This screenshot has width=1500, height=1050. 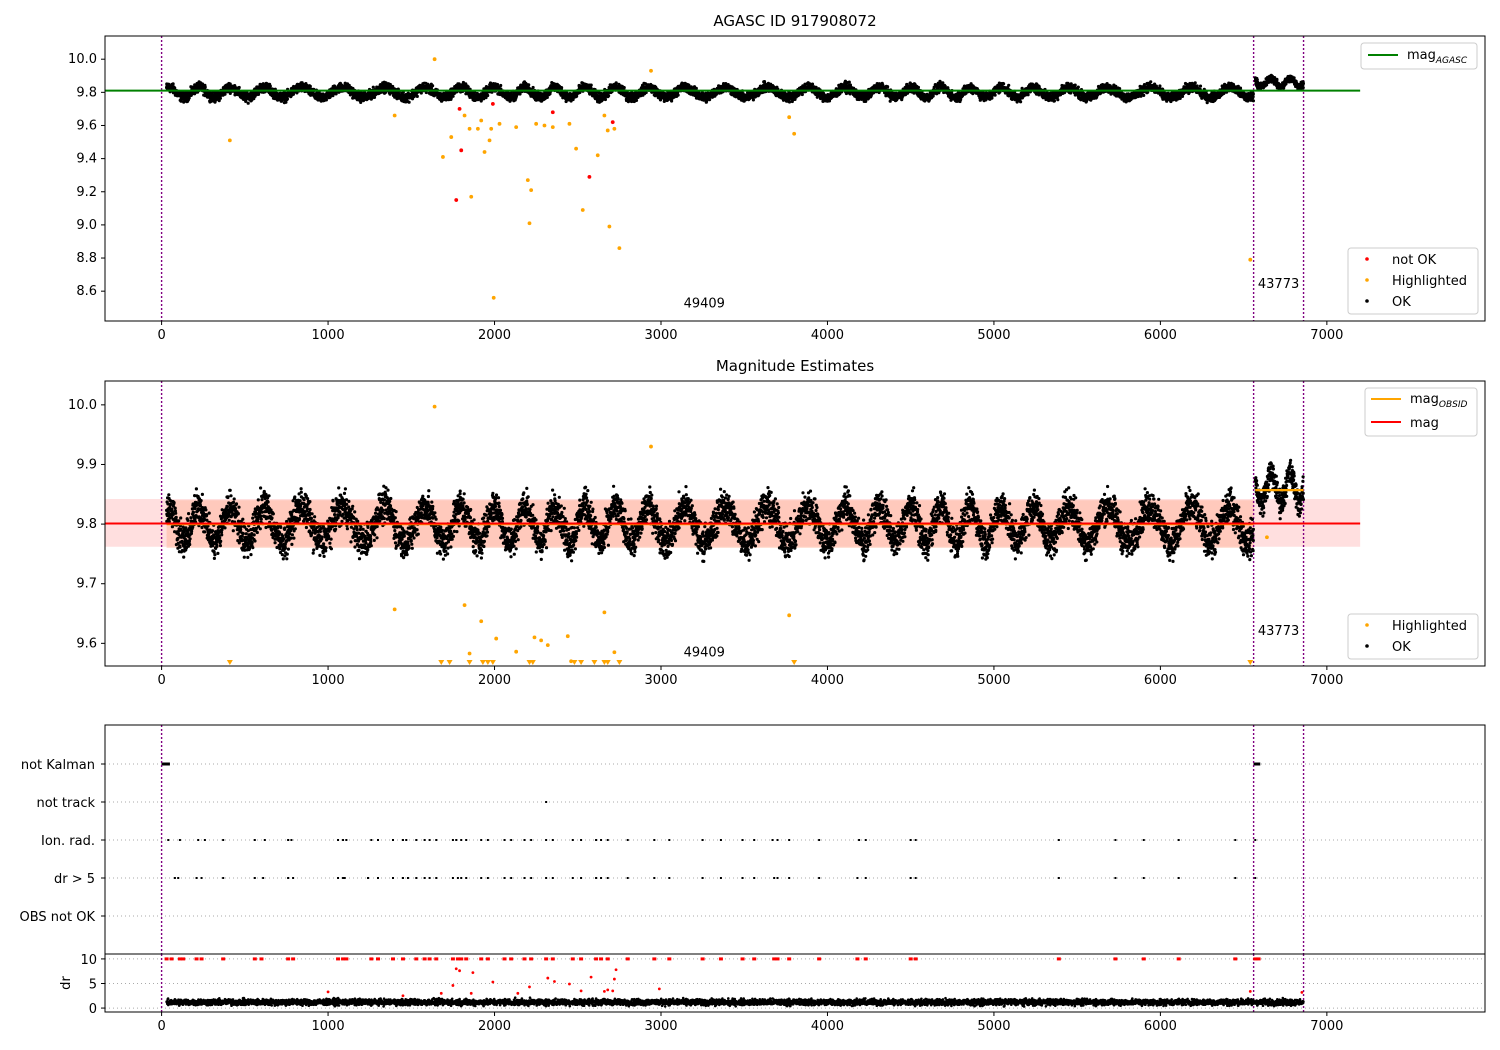 I want to click on y-tick-label: 8.6, so click(x=86, y=291).